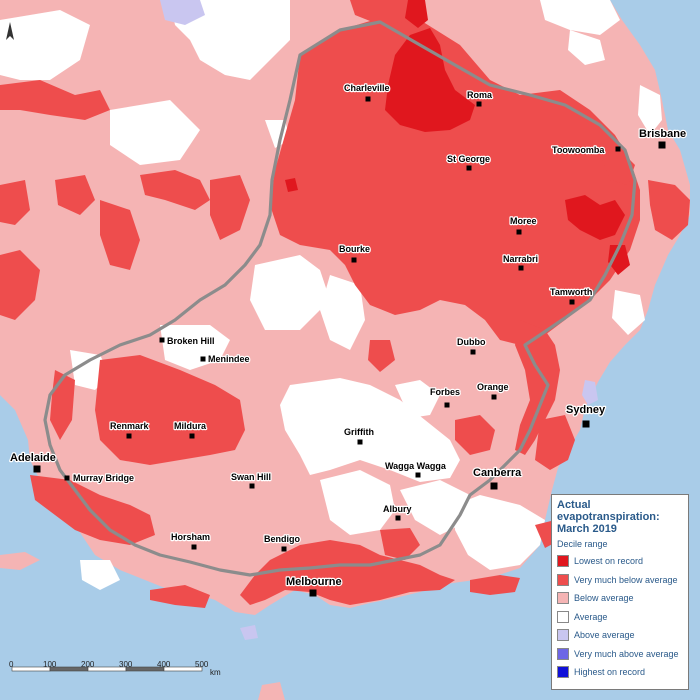  What do you see at coordinates (11, 664) in the screenshot?
I see `scale-tick: 0` at bounding box center [11, 664].